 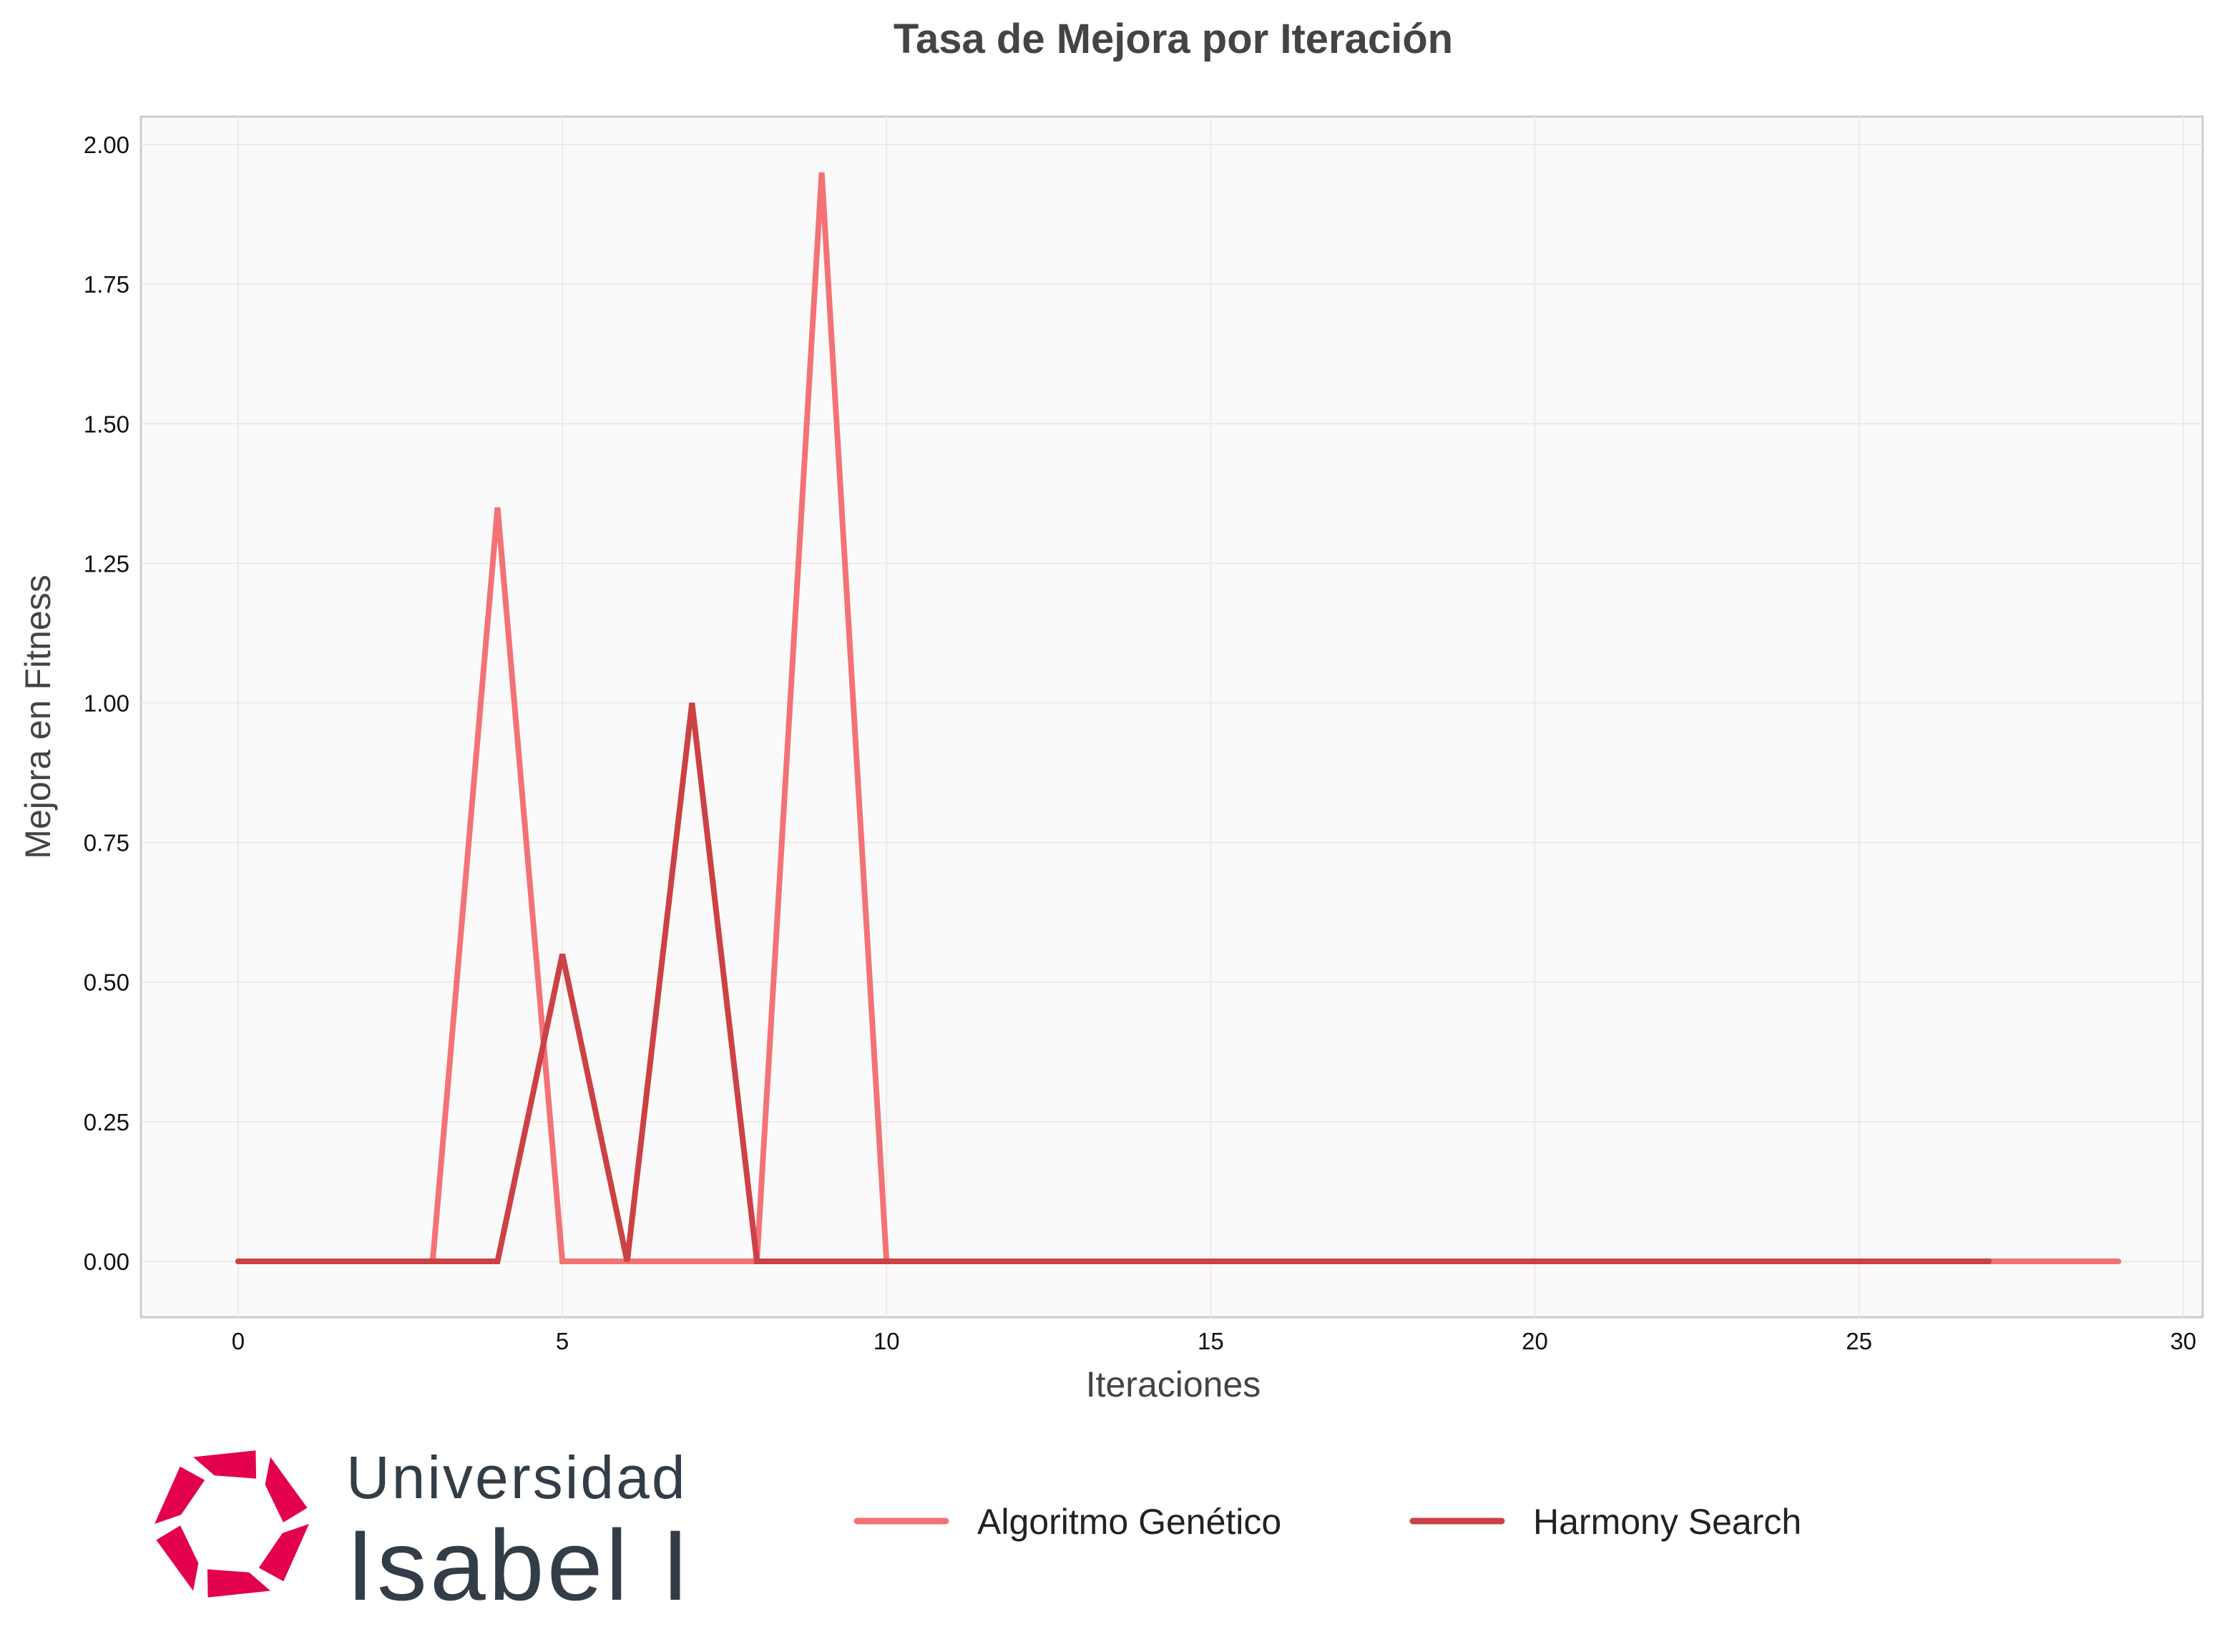 What do you see at coordinates (1211, 1341) in the screenshot?
I see `x-tick-label: 15` at bounding box center [1211, 1341].